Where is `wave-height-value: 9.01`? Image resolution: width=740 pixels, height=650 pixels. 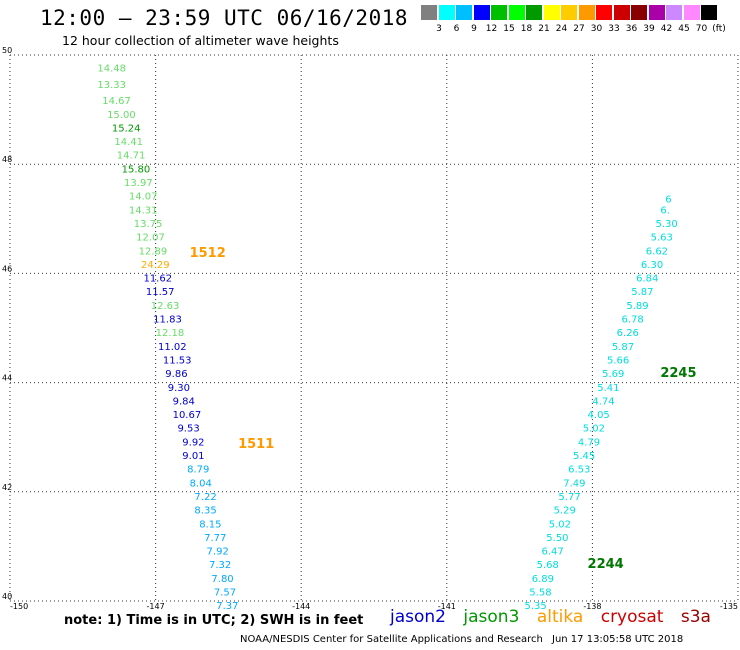
wave-height-value: 9.01 is located at coordinates (193, 456).